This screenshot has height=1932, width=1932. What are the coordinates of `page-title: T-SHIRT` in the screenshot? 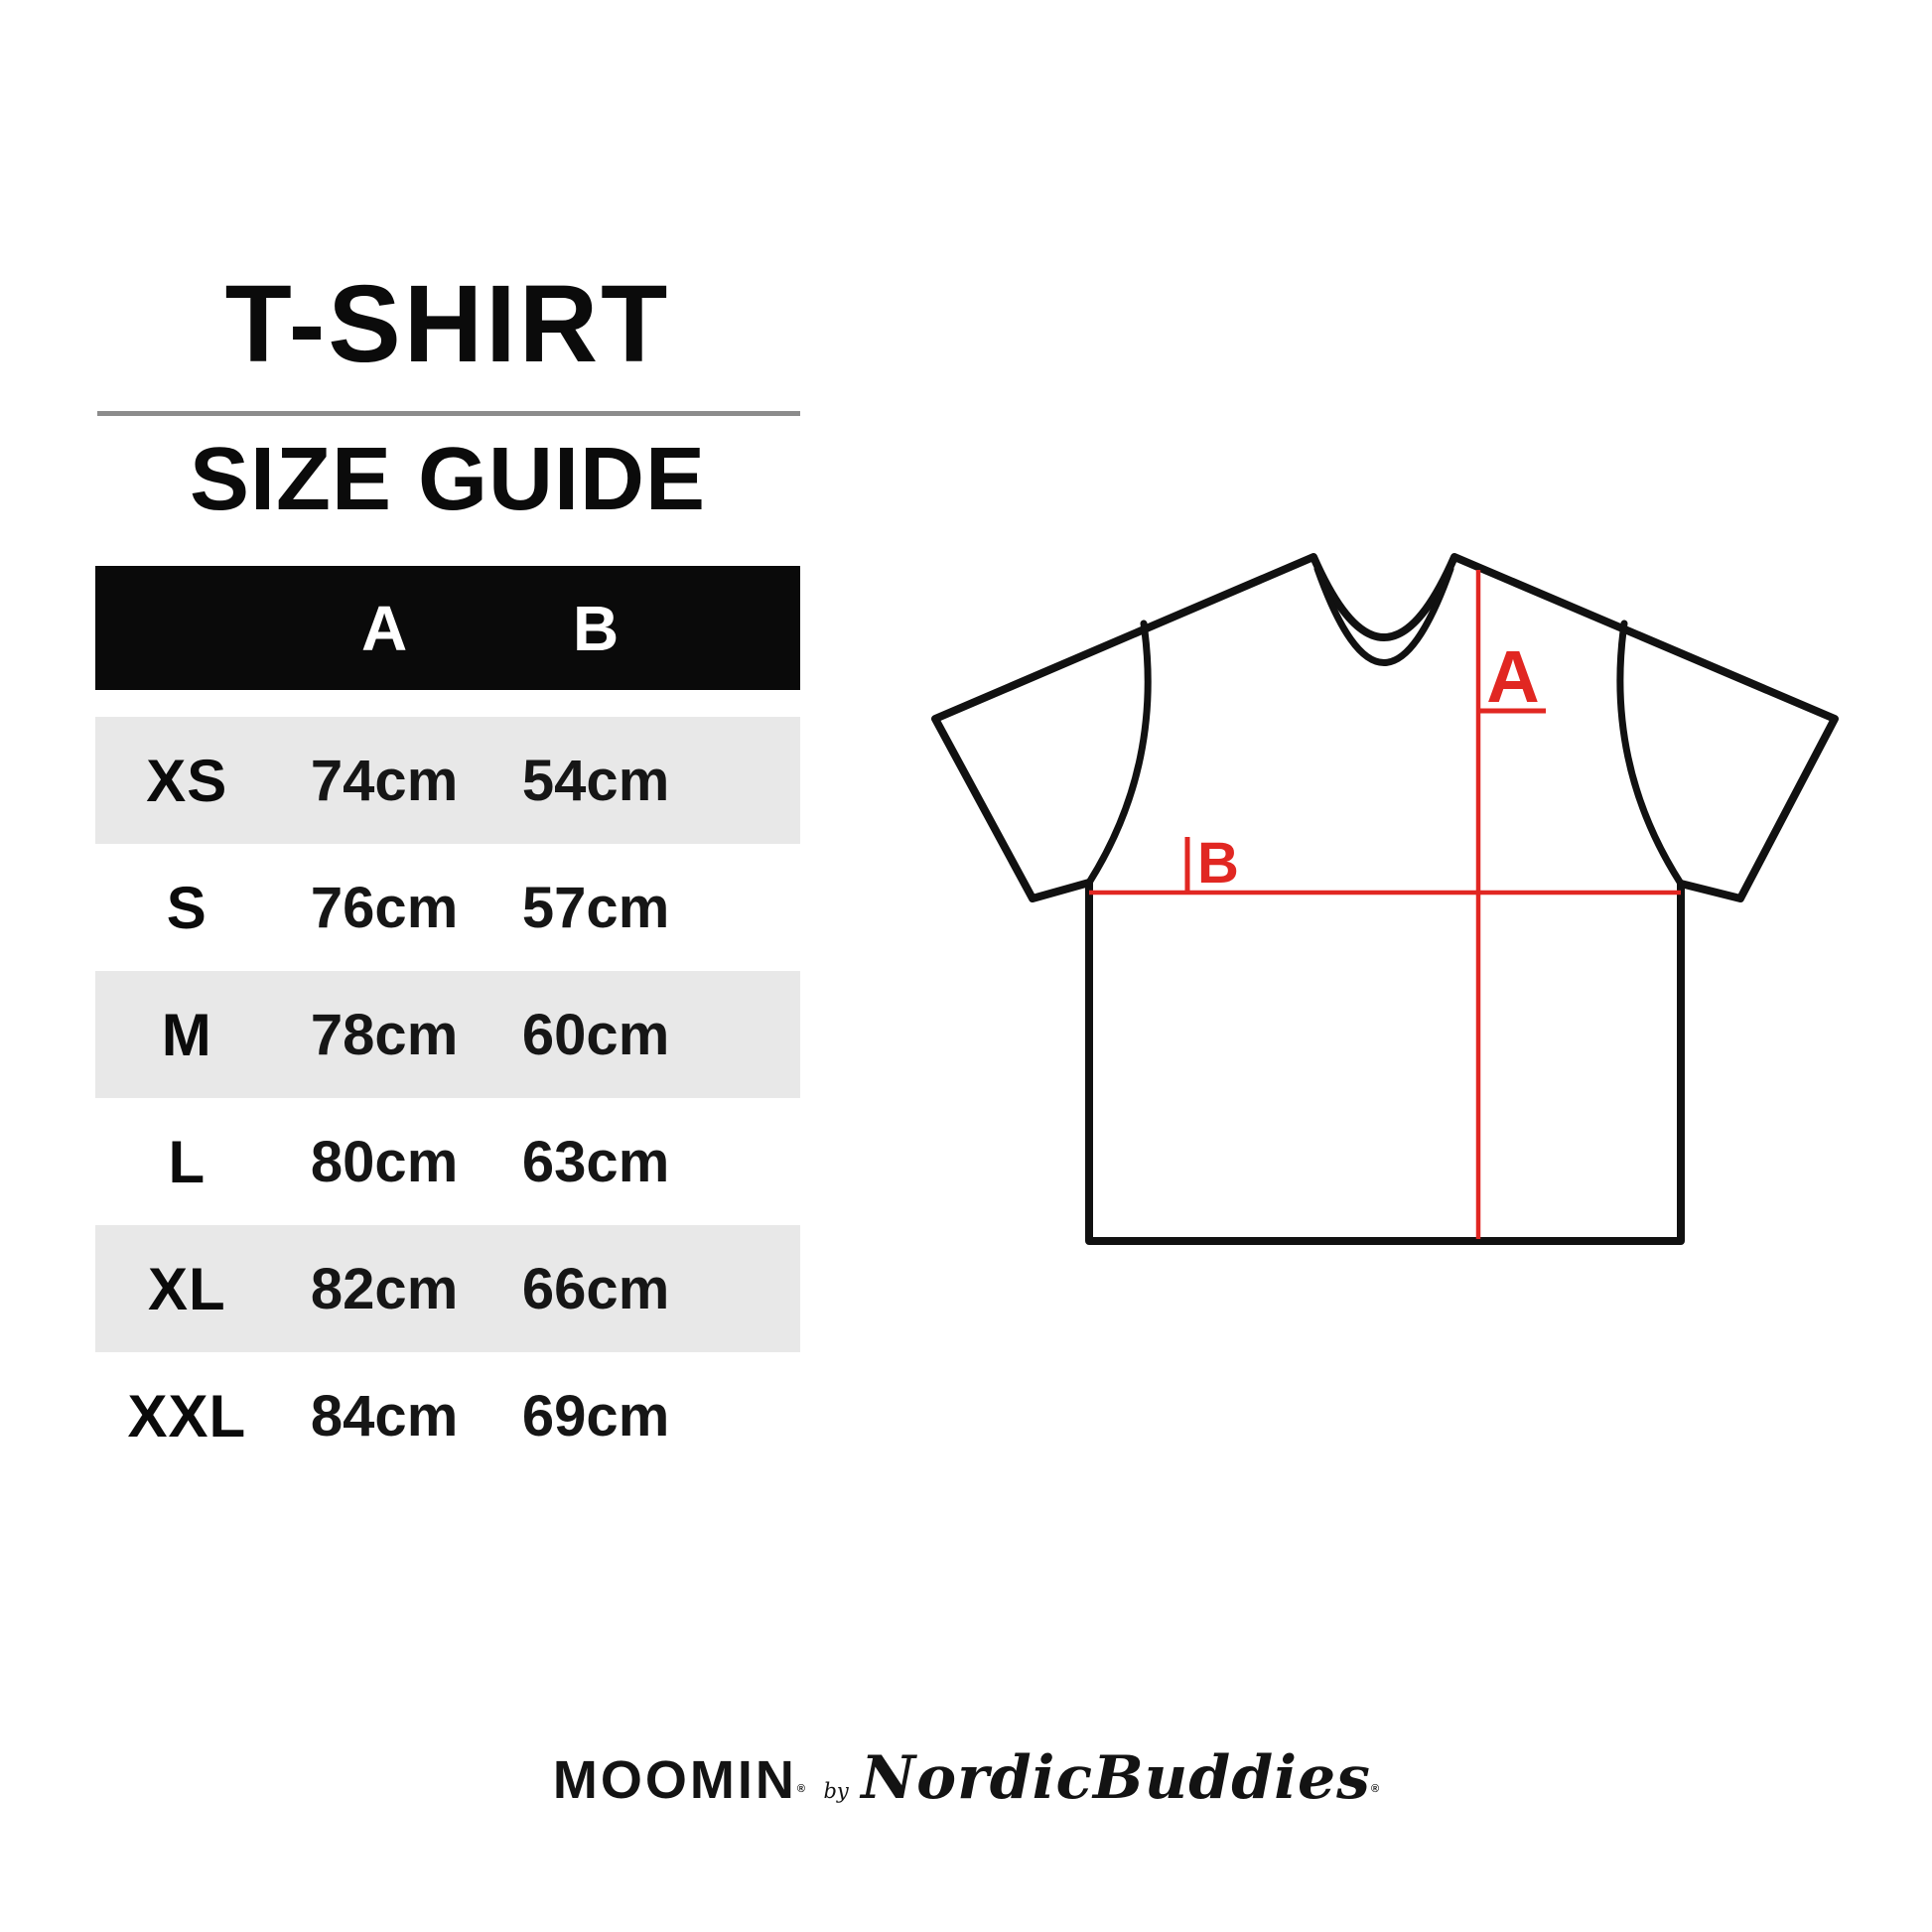 It's located at (448, 324).